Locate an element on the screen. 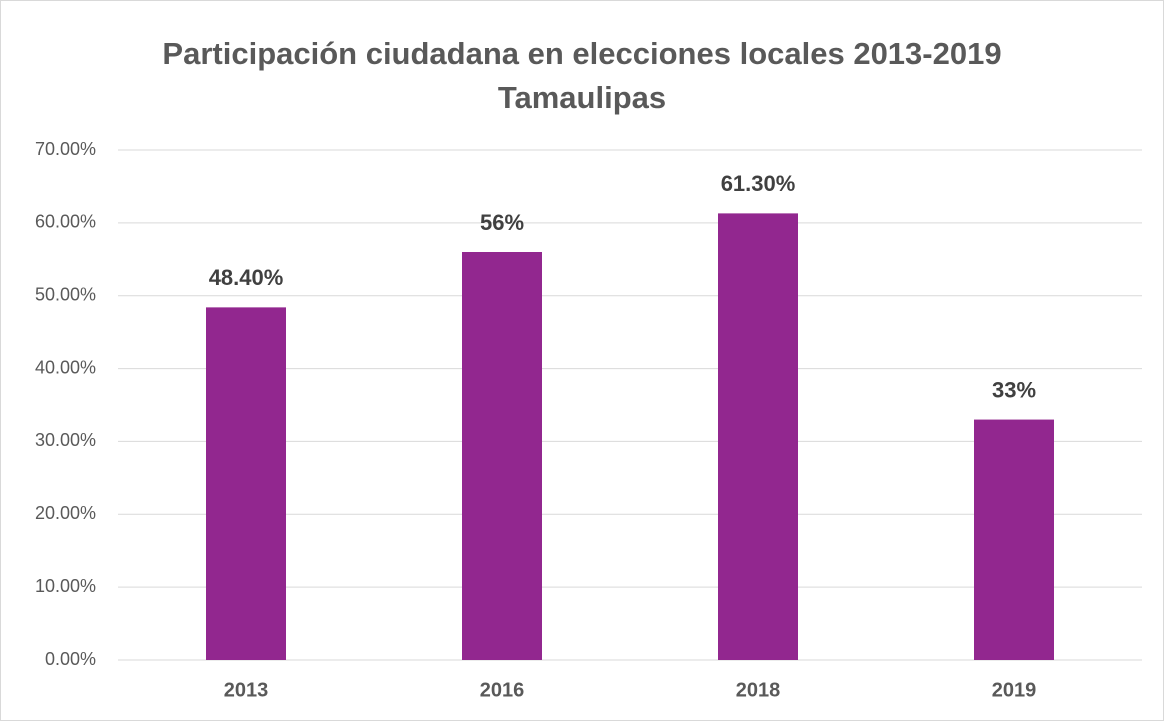 Image resolution: width=1164 pixels, height=721 pixels. y-tick-label: 70.00% is located at coordinates (65, 149).